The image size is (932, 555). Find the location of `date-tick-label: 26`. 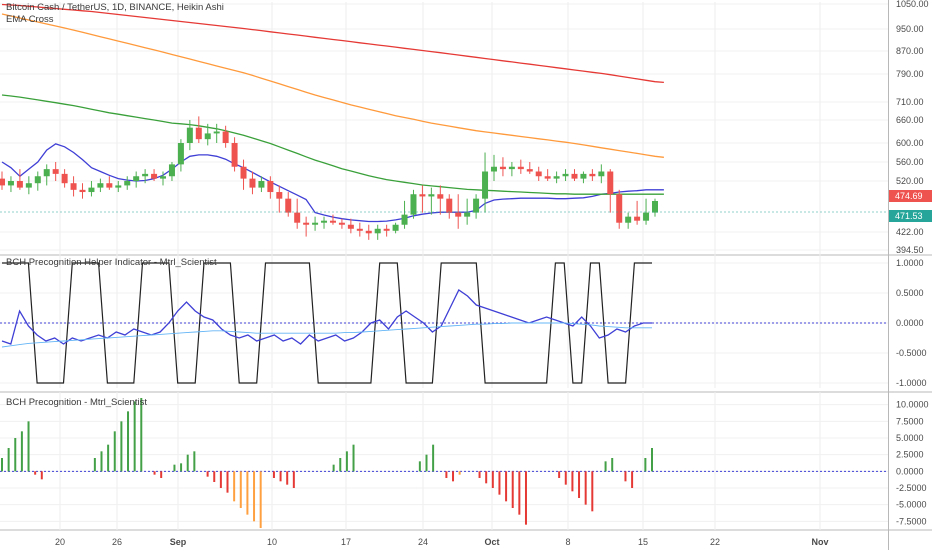

date-tick-label: 26 is located at coordinates (117, 542).